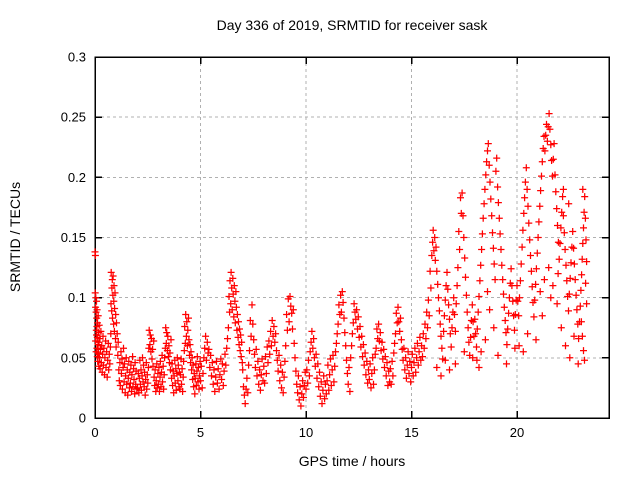 Image resolution: width=640 pixels, height=480 pixels. What do you see at coordinates (411, 432) in the screenshot?
I see `svg-text: 15` at bounding box center [411, 432].